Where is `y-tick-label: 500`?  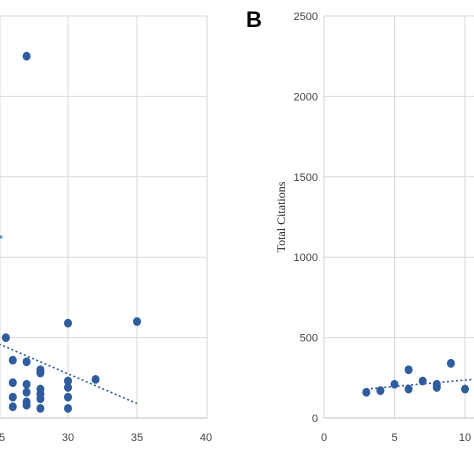
y-tick-label: 500 is located at coordinates (309, 339).